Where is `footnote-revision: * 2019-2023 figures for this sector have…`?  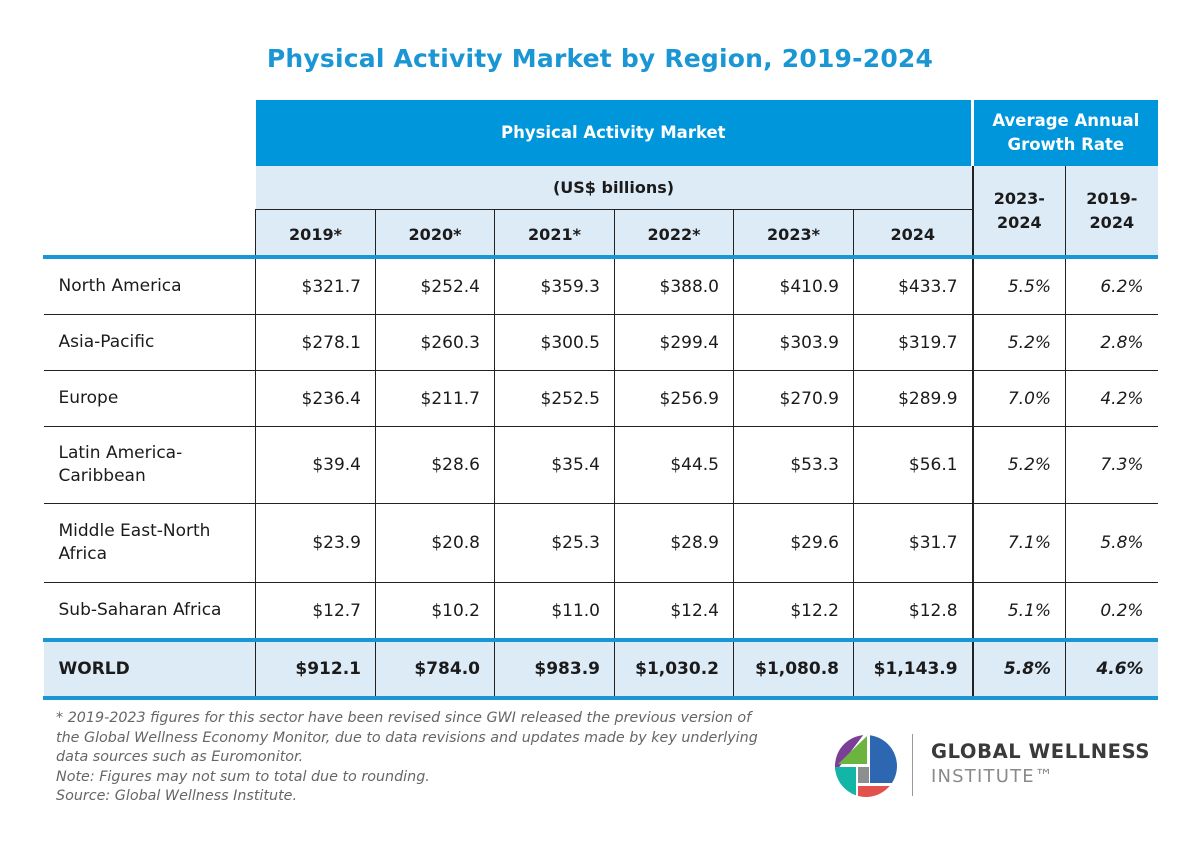
footnote-revision: * 2019-2023 figures for this sector have… is located at coordinates (407, 737).